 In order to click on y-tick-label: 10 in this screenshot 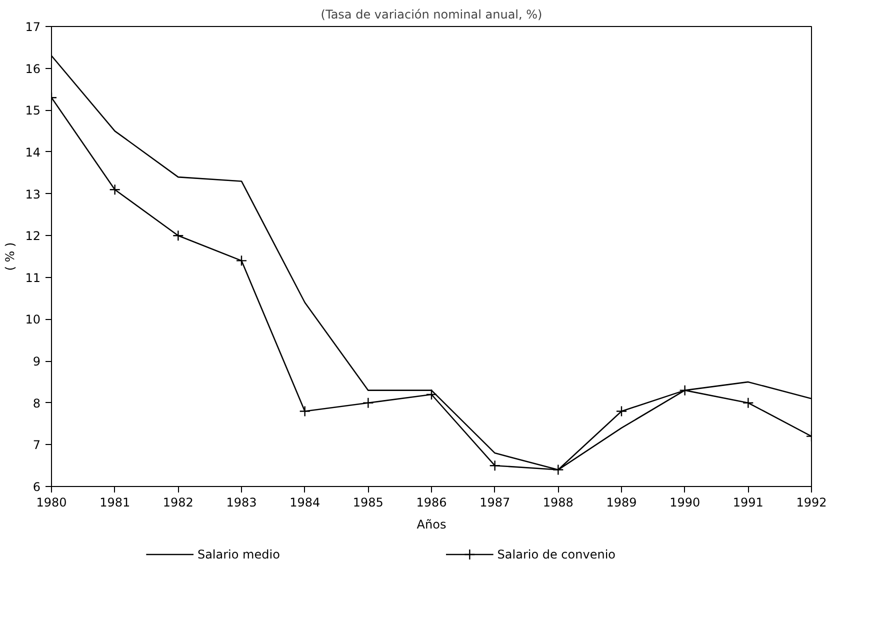, I will do `click(33, 319)`.